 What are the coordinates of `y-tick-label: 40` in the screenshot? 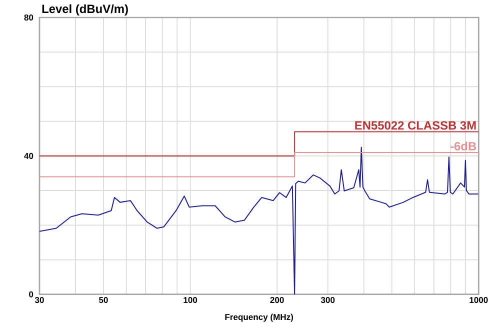 It's located at (29, 156).